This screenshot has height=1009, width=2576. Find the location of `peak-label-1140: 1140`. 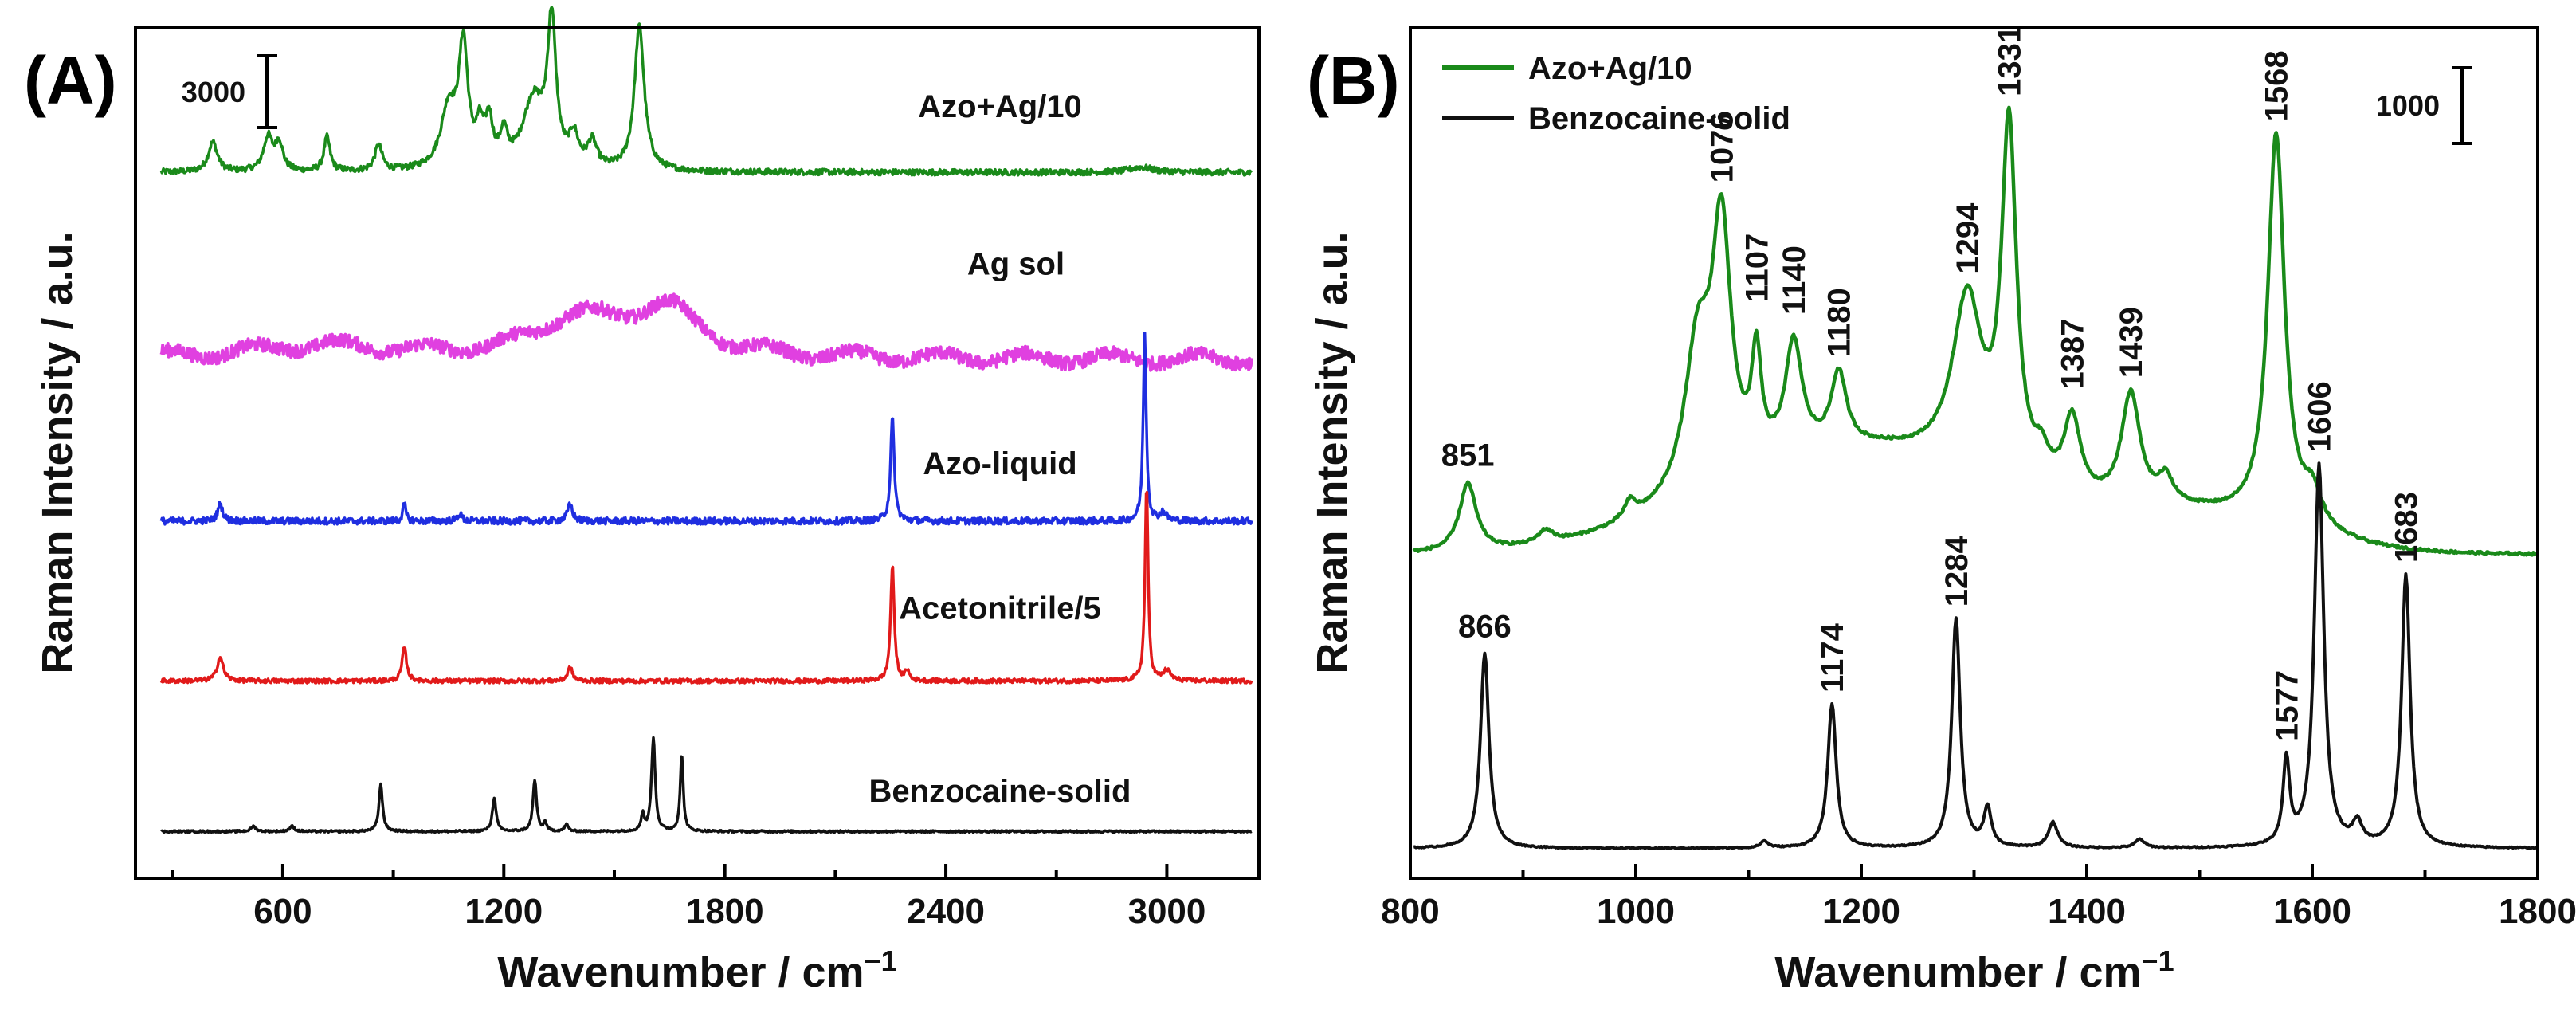

peak-label-1140: 1140 is located at coordinates (1794, 280).